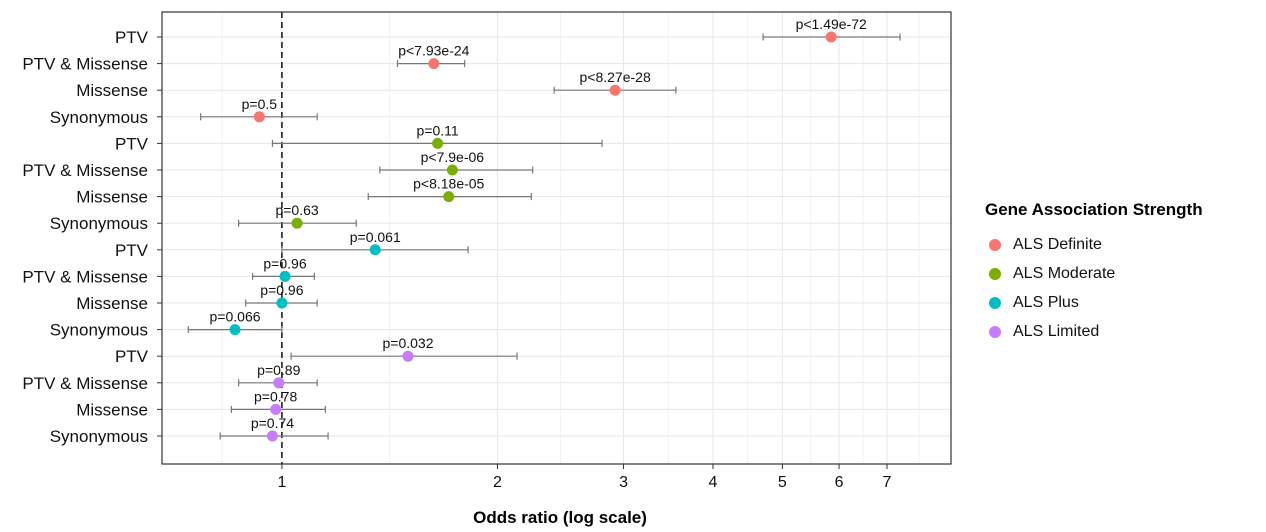 The width and height of the screenshot is (1266, 532). Describe the element at coordinates (1094, 209) in the screenshot. I see `legend-title: Gene Association Strength` at that location.